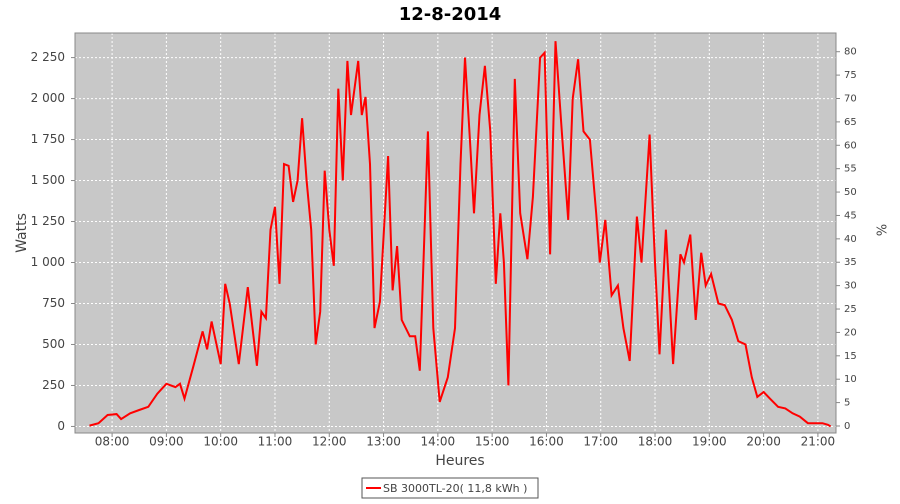 This screenshot has width=900, height=504. What do you see at coordinates (600, 442) in the screenshot?
I see `x-tick-label: 17:00` at bounding box center [600, 442].